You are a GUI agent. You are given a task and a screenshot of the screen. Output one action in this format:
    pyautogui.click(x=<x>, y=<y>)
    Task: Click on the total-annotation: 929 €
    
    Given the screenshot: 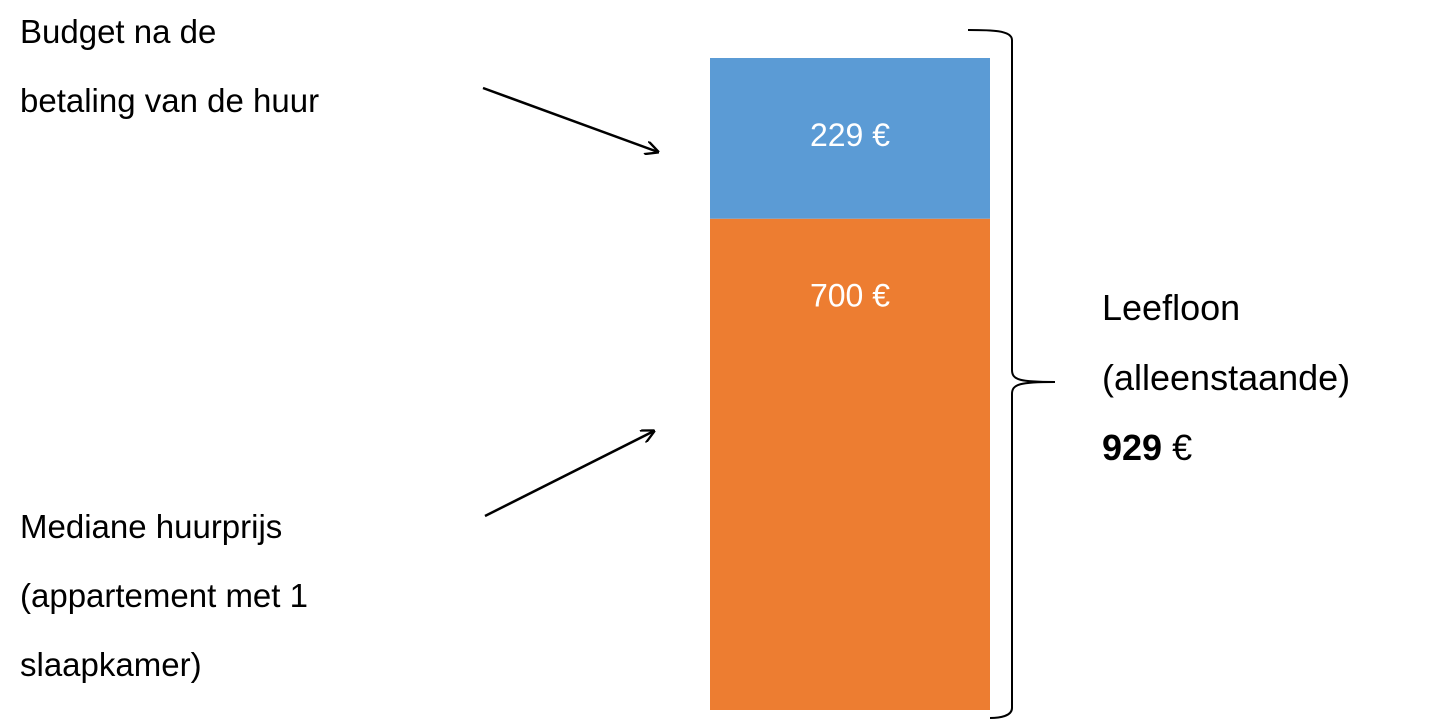 What is the action you would take?
    pyautogui.click(x=1147, y=447)
    